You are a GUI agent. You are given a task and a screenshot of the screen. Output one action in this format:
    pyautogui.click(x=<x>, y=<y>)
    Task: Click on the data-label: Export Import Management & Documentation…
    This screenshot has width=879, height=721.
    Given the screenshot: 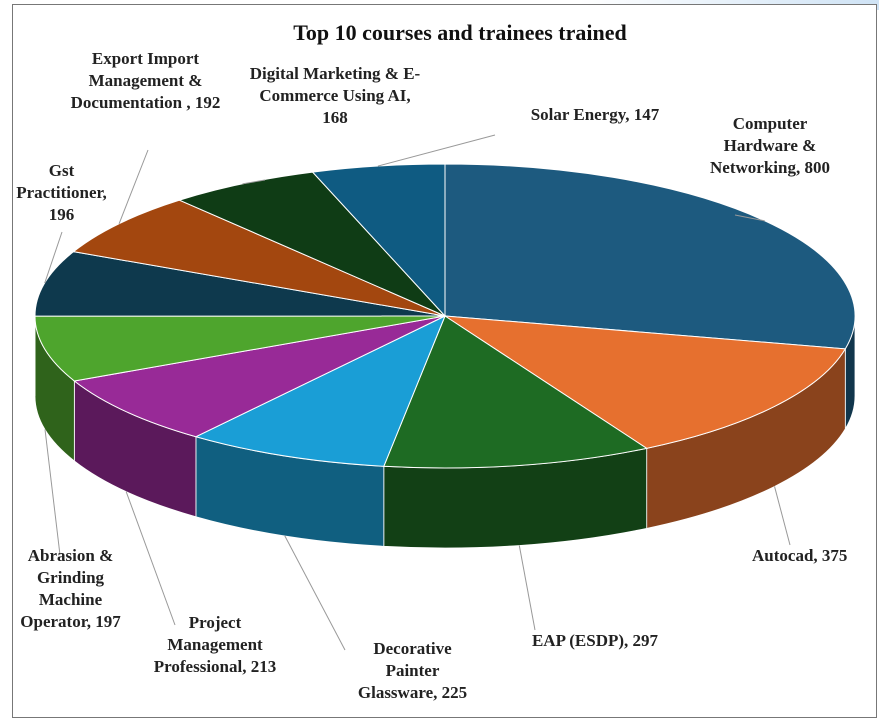 What is the action you would take?
    pyautogui.click(x=145, y=80)
    